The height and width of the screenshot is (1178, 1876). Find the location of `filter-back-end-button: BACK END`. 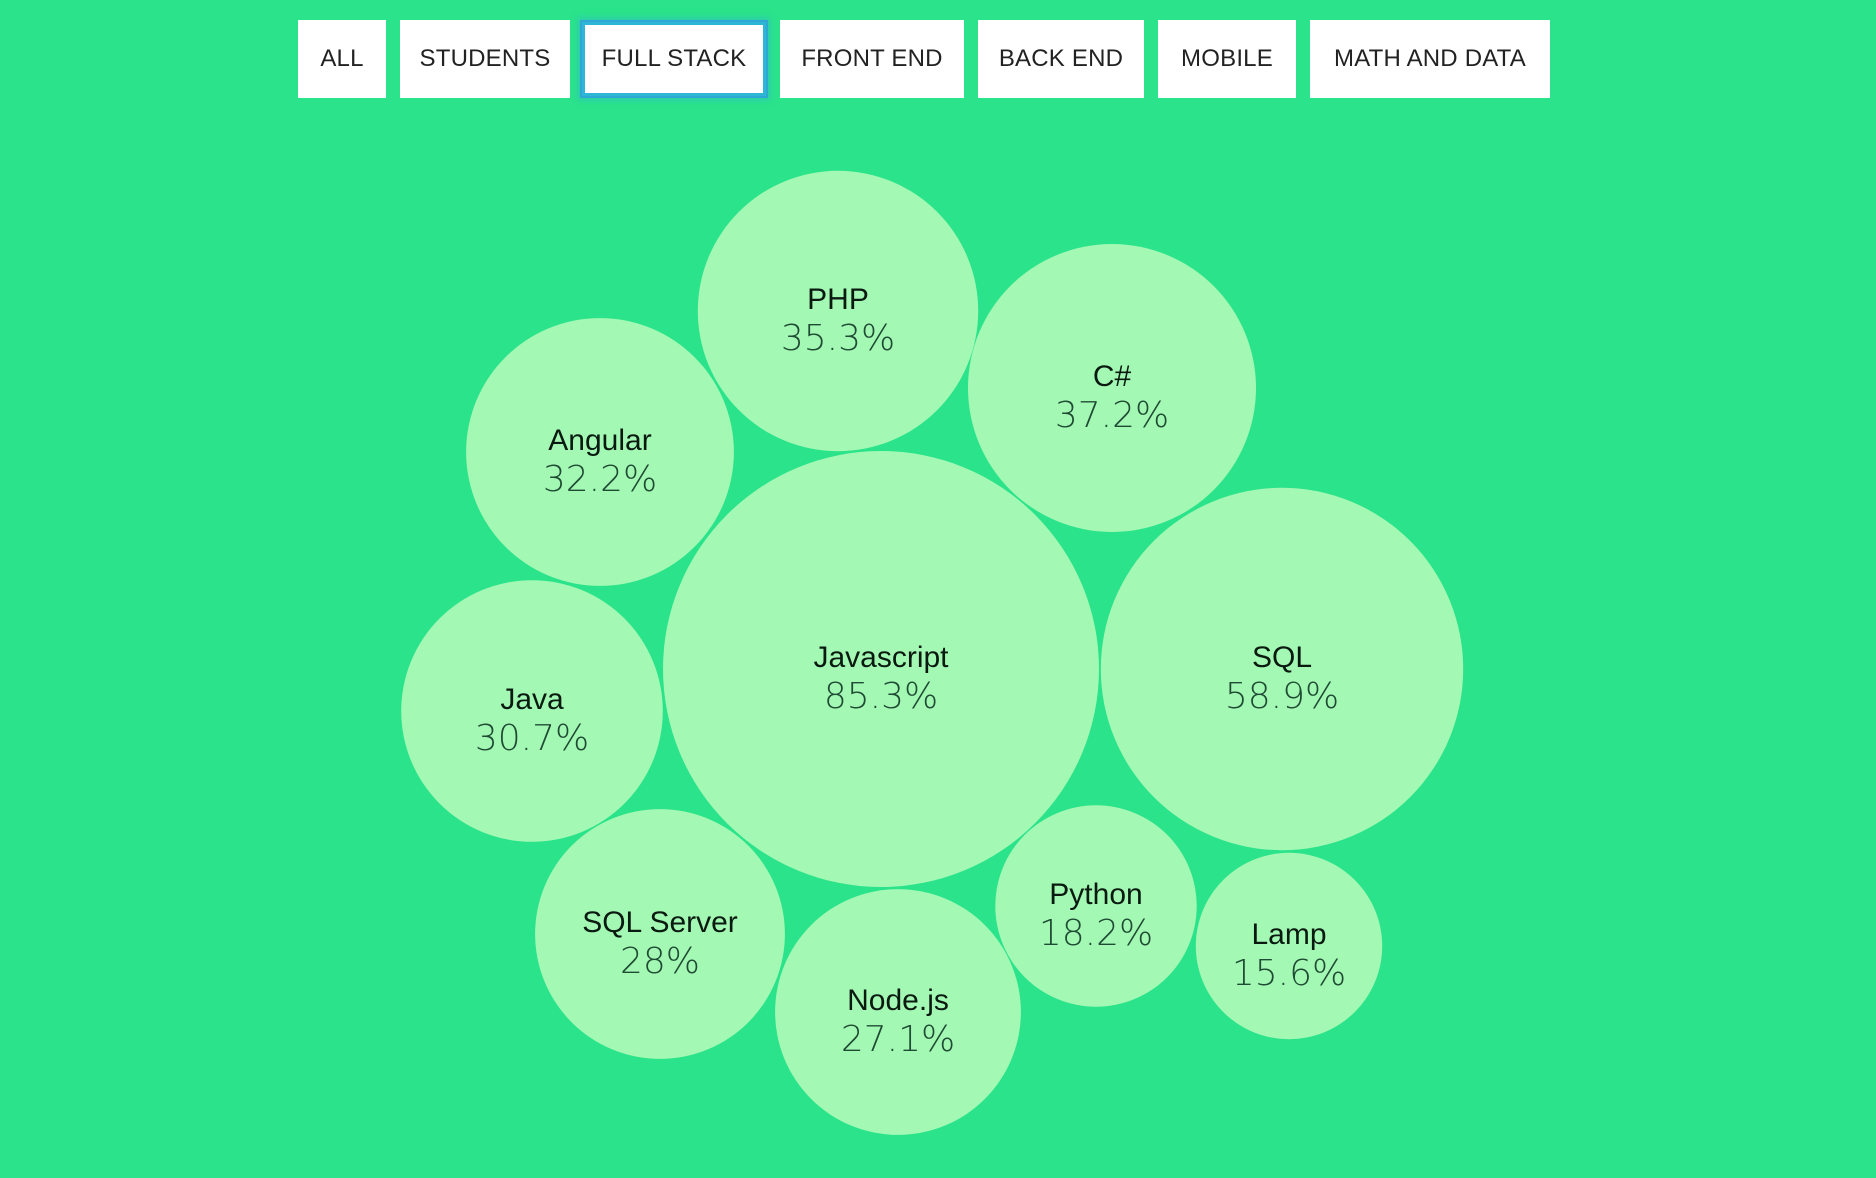

filter-back-end-button: BACK END is located at coordinates (1061, 59).